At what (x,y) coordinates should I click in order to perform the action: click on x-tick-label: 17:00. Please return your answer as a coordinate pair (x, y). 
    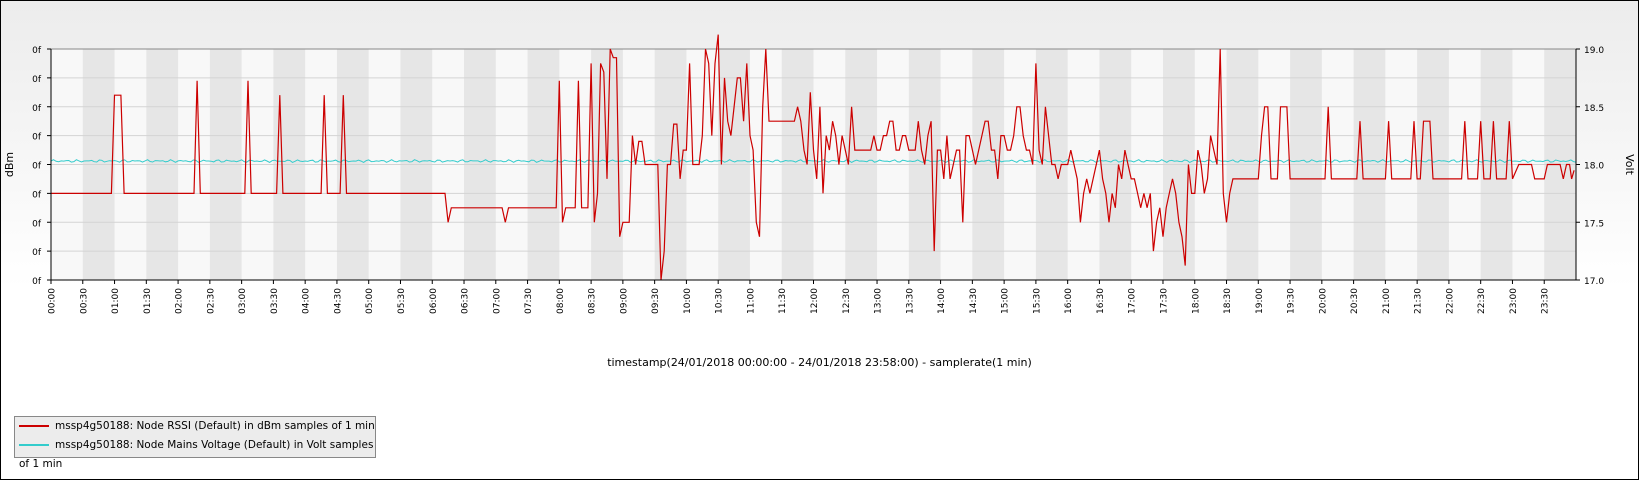
    Looking at the image, I should click on (1133, 301).